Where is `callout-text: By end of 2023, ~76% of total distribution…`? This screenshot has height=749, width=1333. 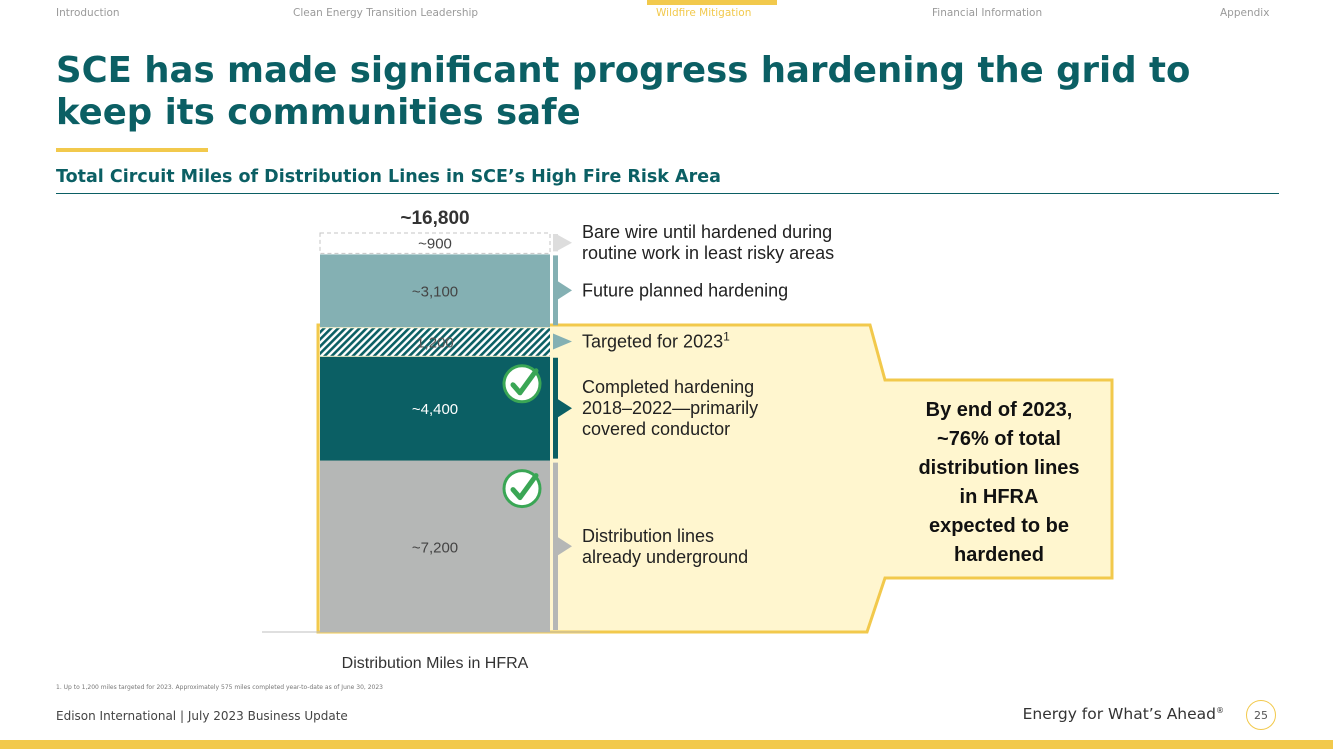 callout-text: By end of 2023, ~76% of total distribution… is located at coordinates (998, 482).